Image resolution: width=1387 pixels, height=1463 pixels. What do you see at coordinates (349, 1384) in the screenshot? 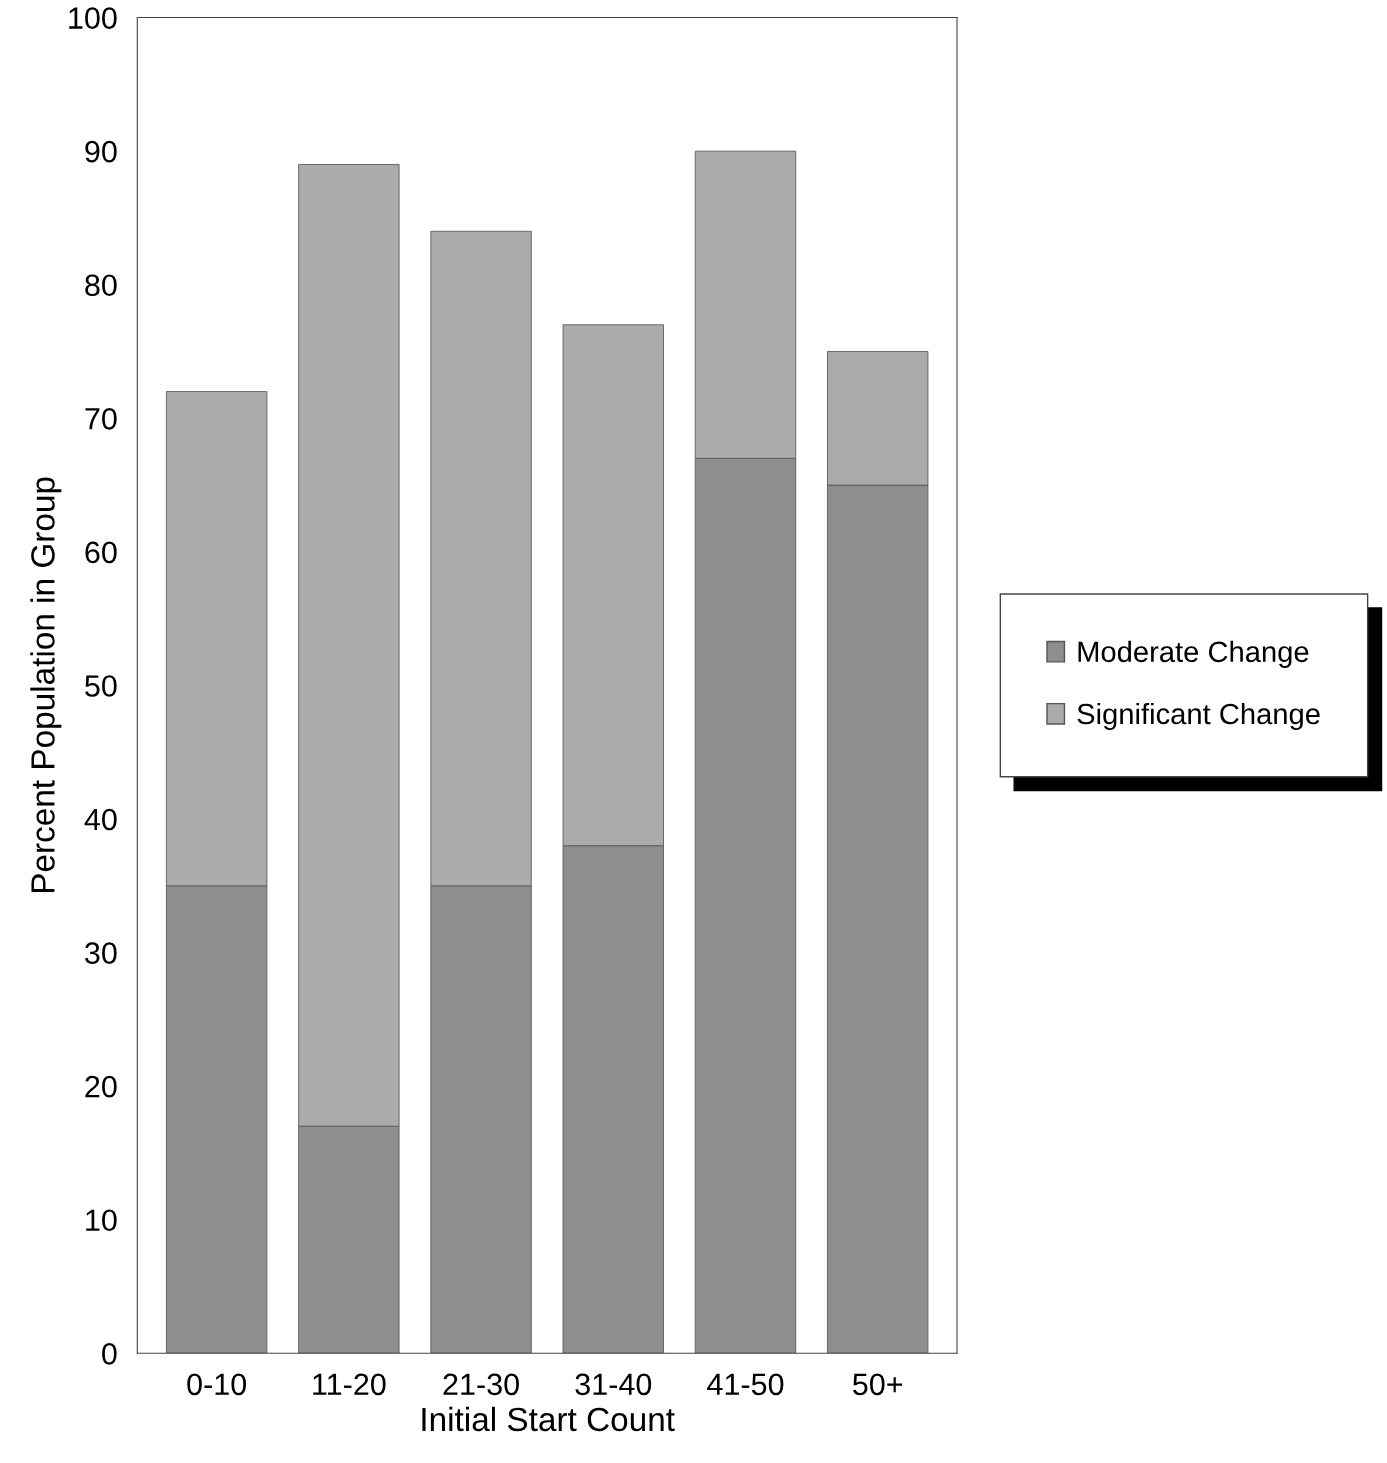
I see `x-tick-label: 11-20` at bounding box center [349, 1384].